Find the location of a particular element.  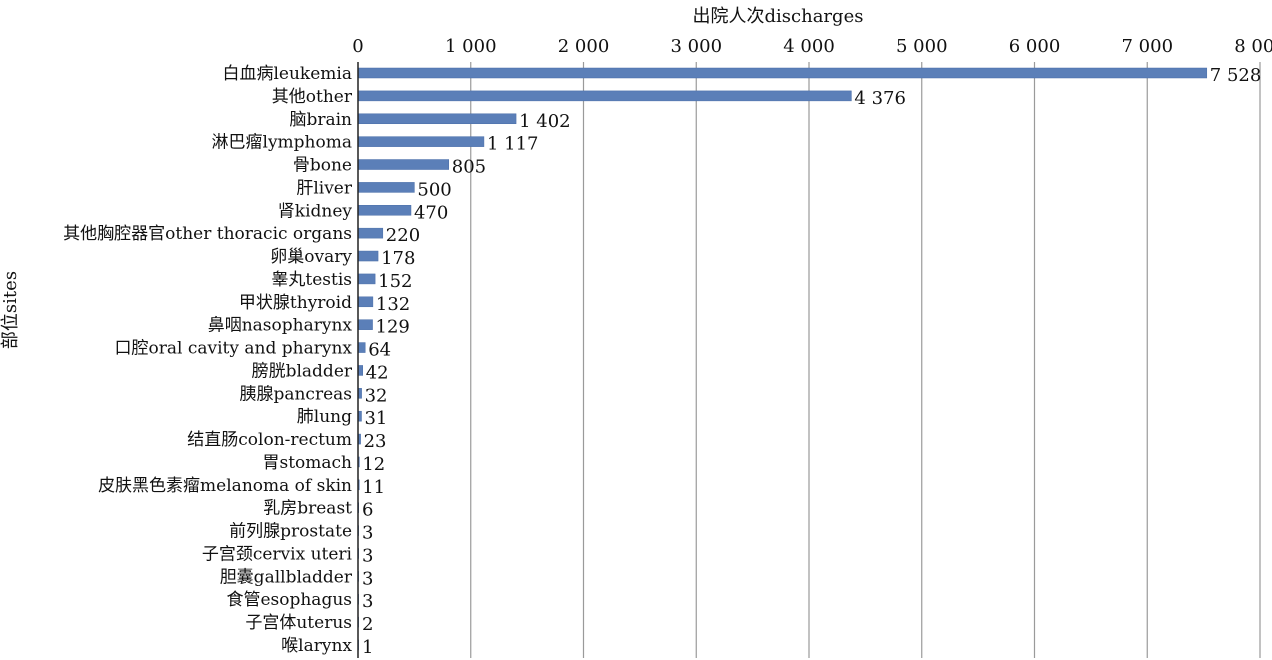

y-axis-title: 部位sites is located at coordinates (10, 310).